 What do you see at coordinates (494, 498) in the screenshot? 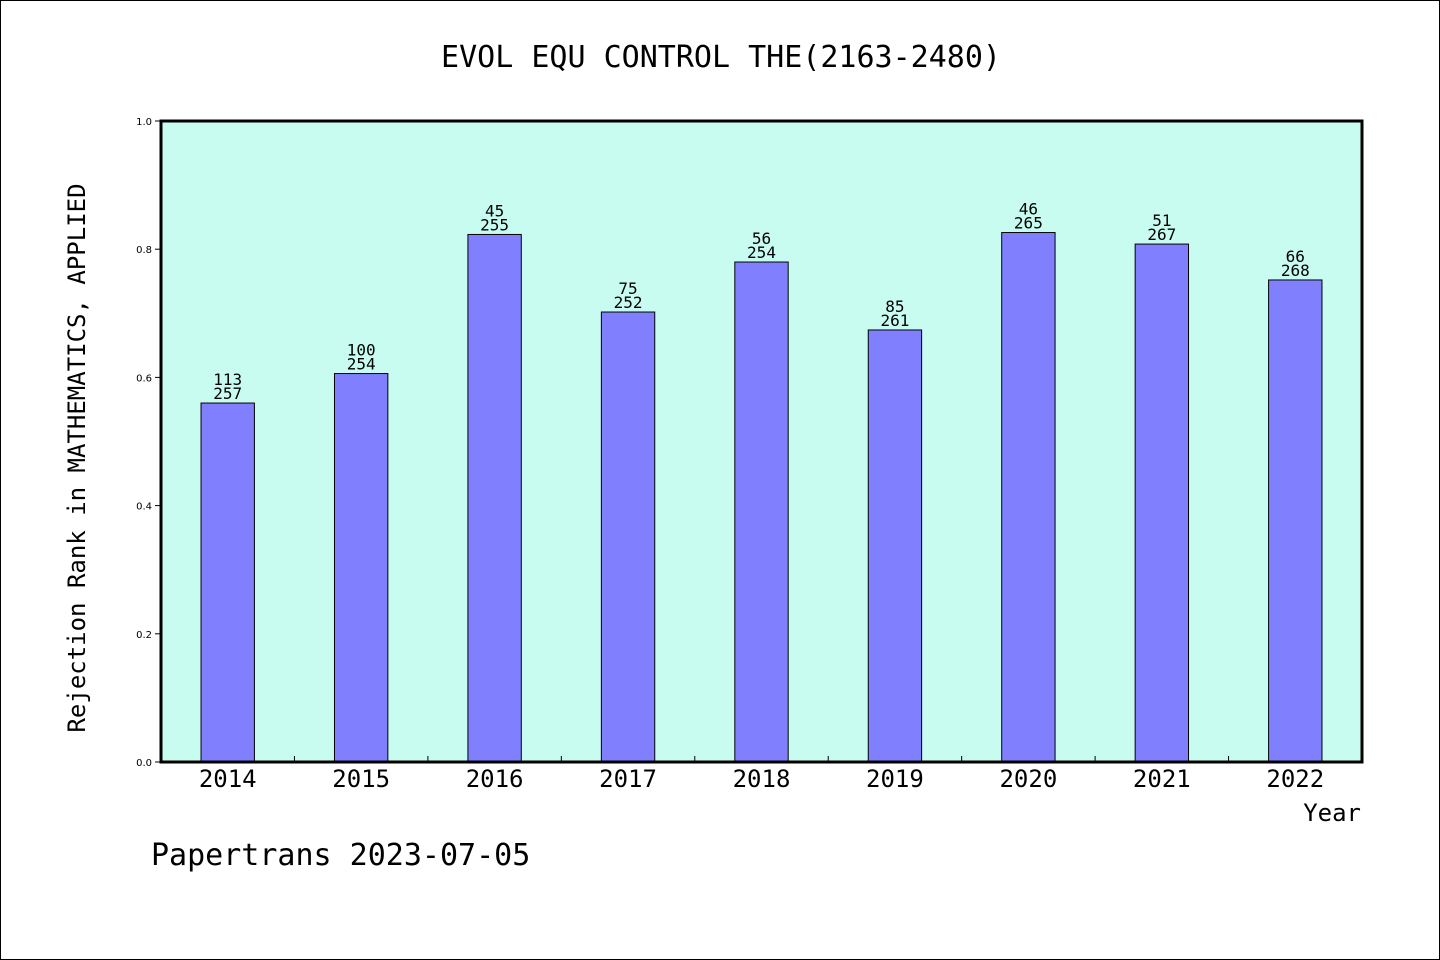
I see `bar-2016` at bounding box center [494, 498].